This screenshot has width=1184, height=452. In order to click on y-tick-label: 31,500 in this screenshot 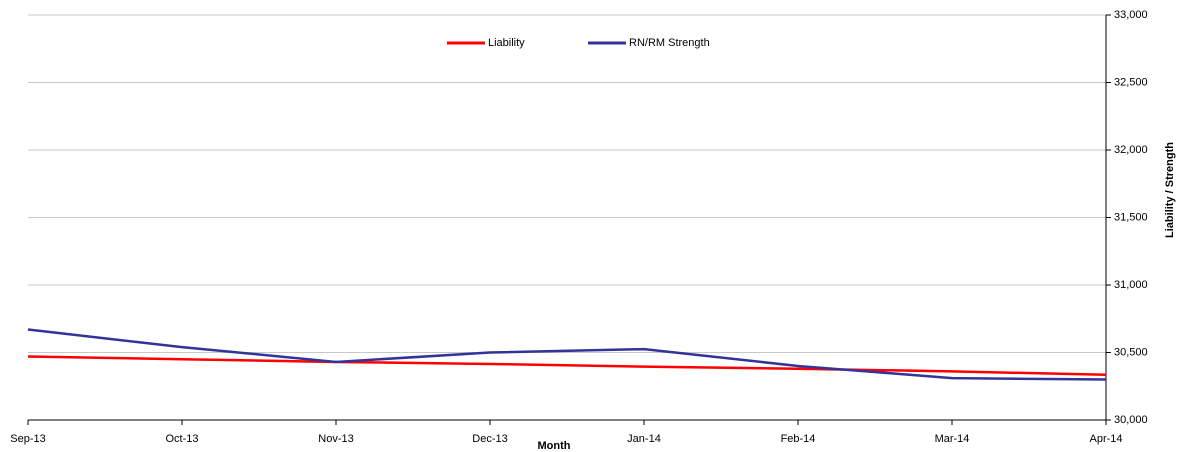, I will do `click(1131, 217)`.